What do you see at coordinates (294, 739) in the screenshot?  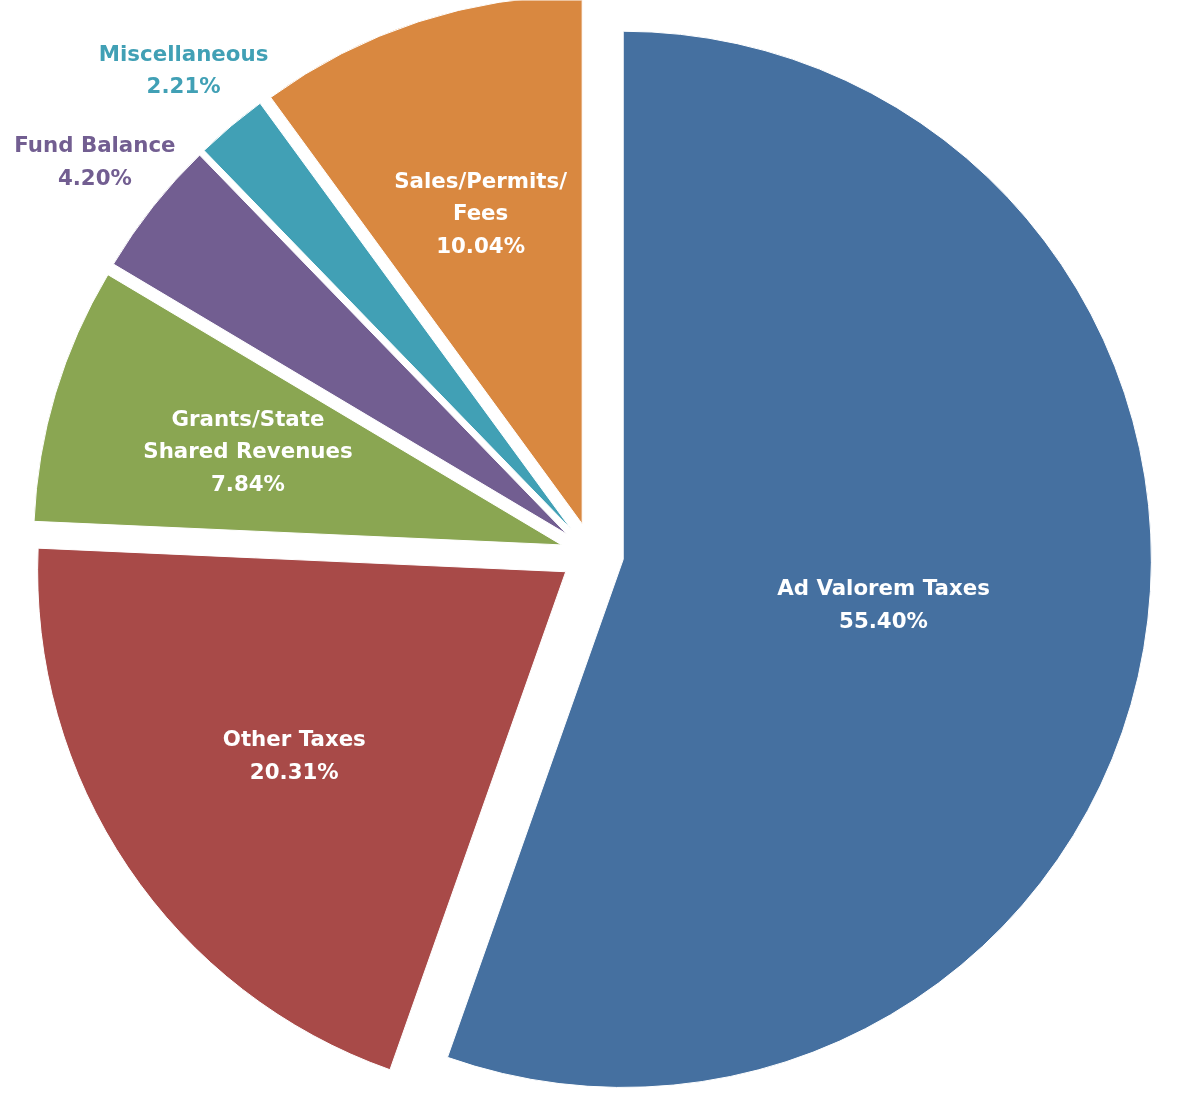 I see `slice-label: Other Taxes` at bounding box center [294, 739].